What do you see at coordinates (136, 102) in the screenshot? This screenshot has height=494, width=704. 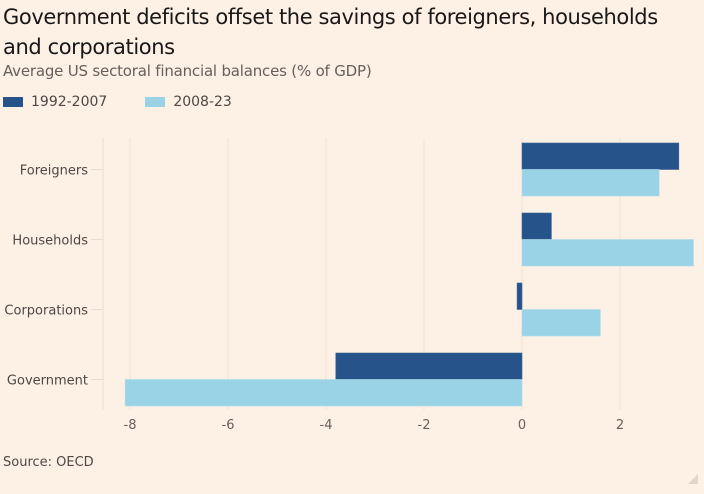 I see `legend: 1992-2007 2008-23` at bounding box center [136, 102].